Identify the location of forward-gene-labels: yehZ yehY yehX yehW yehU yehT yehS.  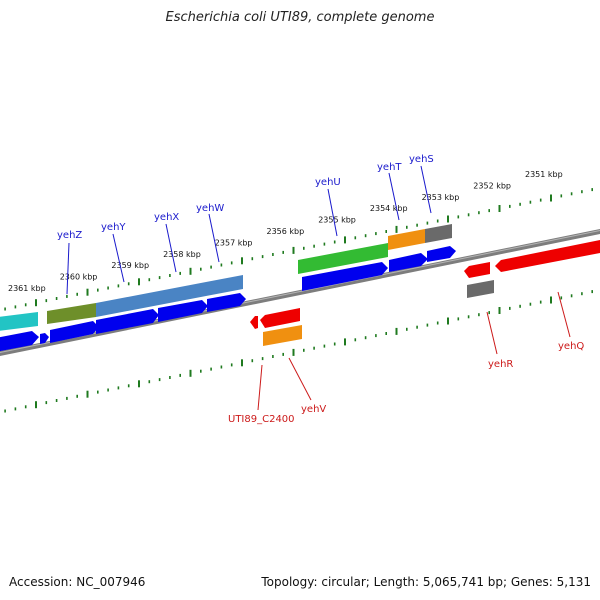
(245, 224).